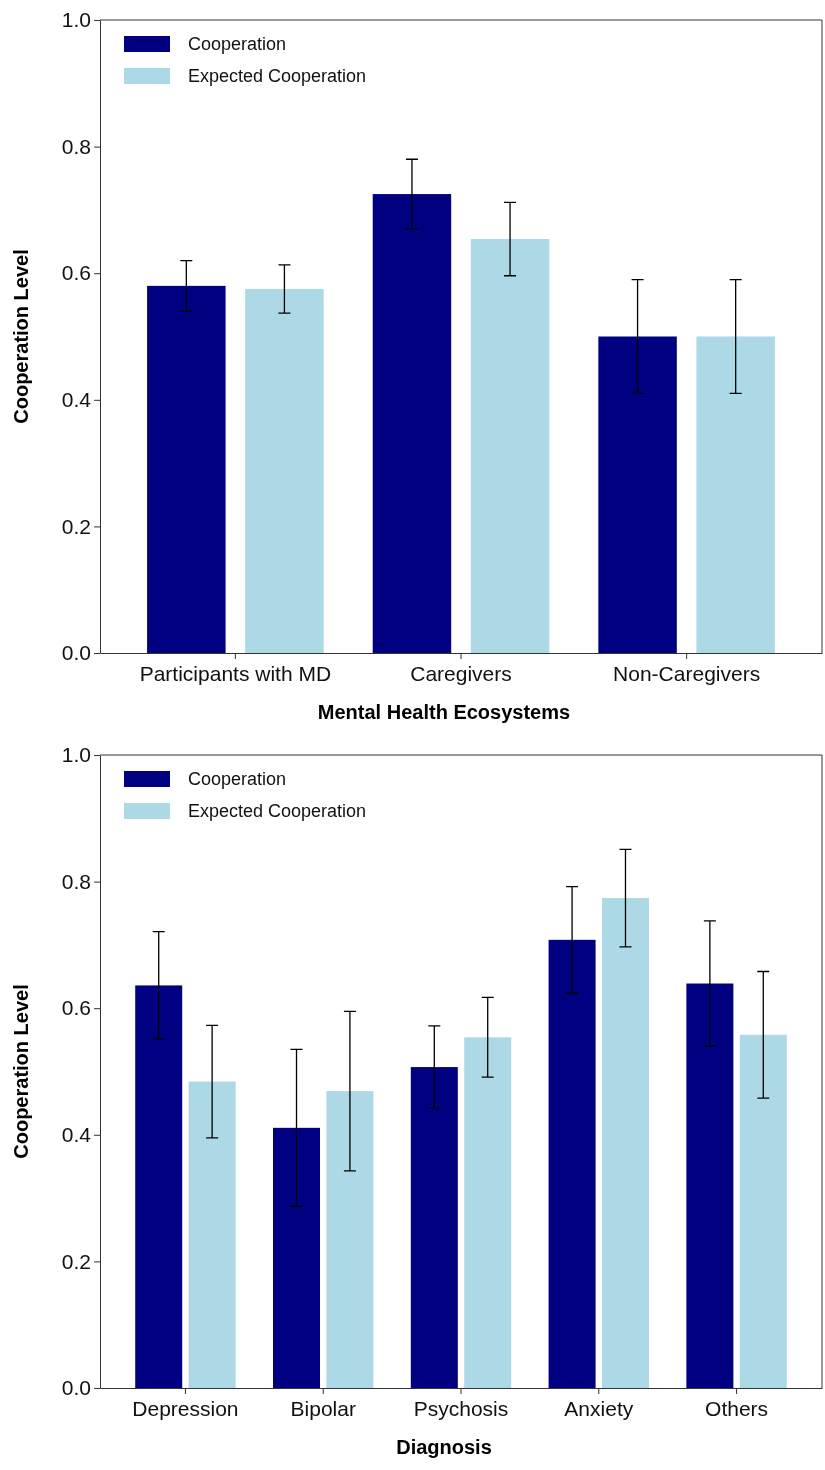  What do you see at coordinates (444, 1447) in the screenshot?
I see `x-axis-title: Diagnosis` at bounding box center [444, 1447].